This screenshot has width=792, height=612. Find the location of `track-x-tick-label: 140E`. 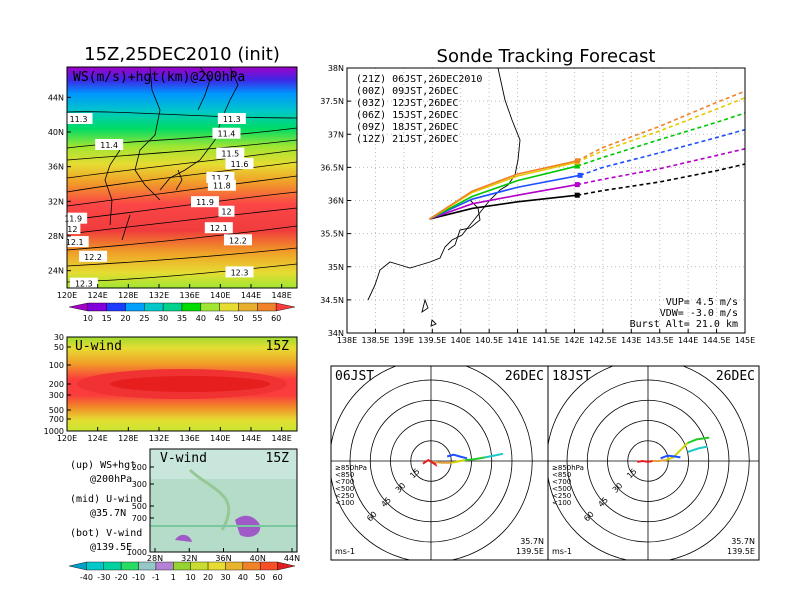

track-x-tick-label: 140E is located at coordinates (461, 340).